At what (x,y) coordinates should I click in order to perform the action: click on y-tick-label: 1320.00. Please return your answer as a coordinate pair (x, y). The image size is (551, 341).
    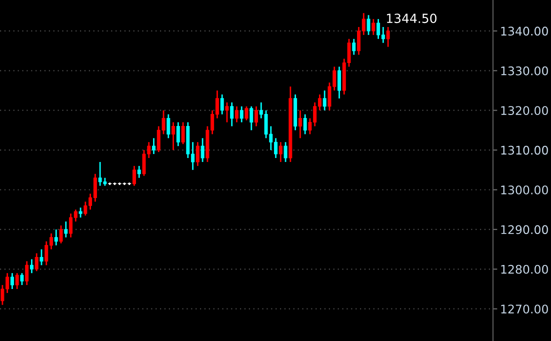
    Looking at the image, I should click on (524, 111).